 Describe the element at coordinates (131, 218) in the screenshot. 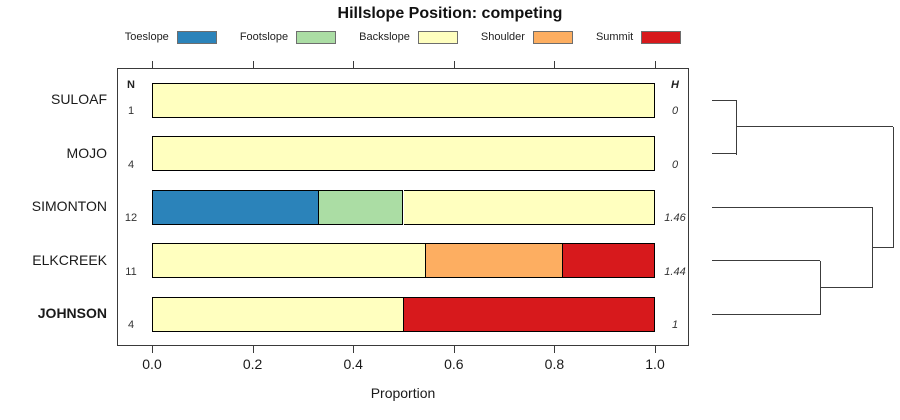

I see `n-value: 12` at that location.